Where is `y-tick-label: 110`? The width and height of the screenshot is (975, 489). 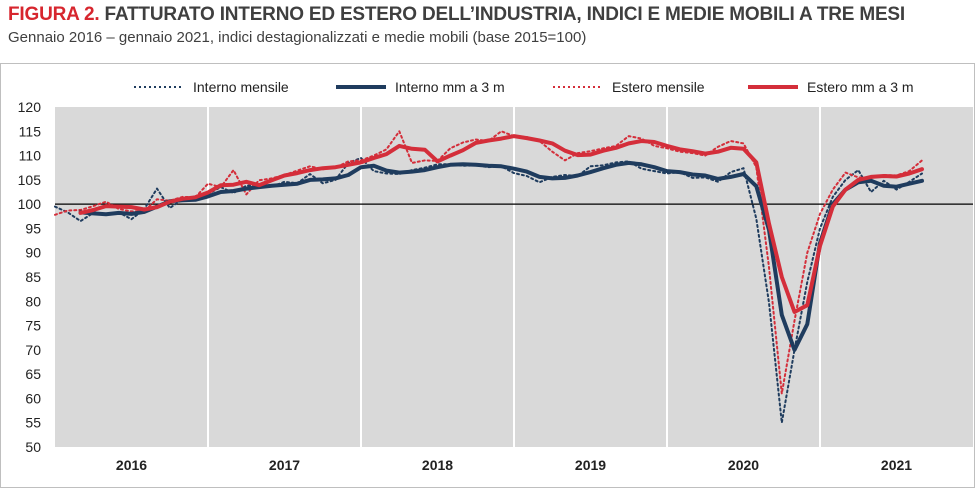
y-tick-label: 110 is located at coordinates (30, 156).